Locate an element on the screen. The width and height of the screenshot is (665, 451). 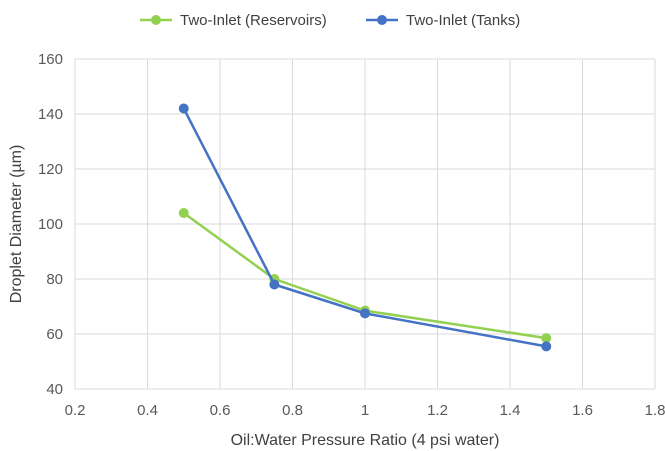
x-tick-label: 0.2 is located at coordinates (75, 410).